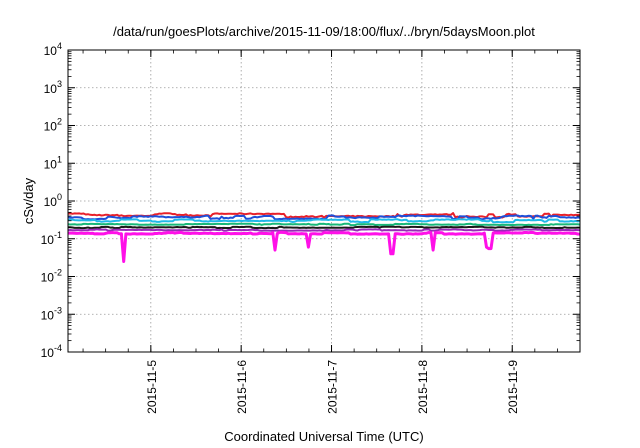  I want to click on x-tick-label: 2015-11-8, so click(423, 387).